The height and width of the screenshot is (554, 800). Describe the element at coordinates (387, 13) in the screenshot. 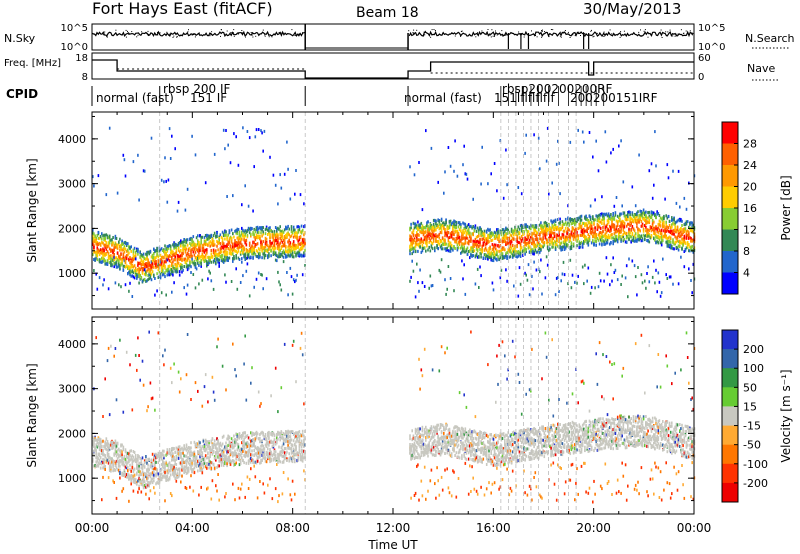

I see `beam-label: Beam 18` at that location.